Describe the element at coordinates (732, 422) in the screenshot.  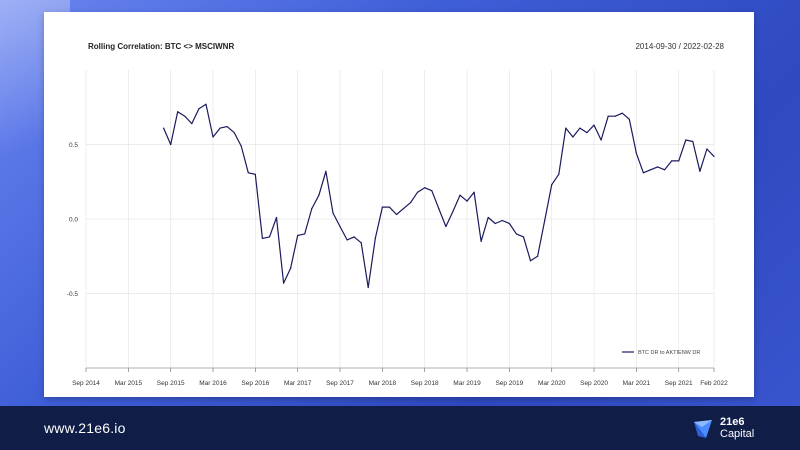
I see `logo-text-line1: 21e6` at that location.